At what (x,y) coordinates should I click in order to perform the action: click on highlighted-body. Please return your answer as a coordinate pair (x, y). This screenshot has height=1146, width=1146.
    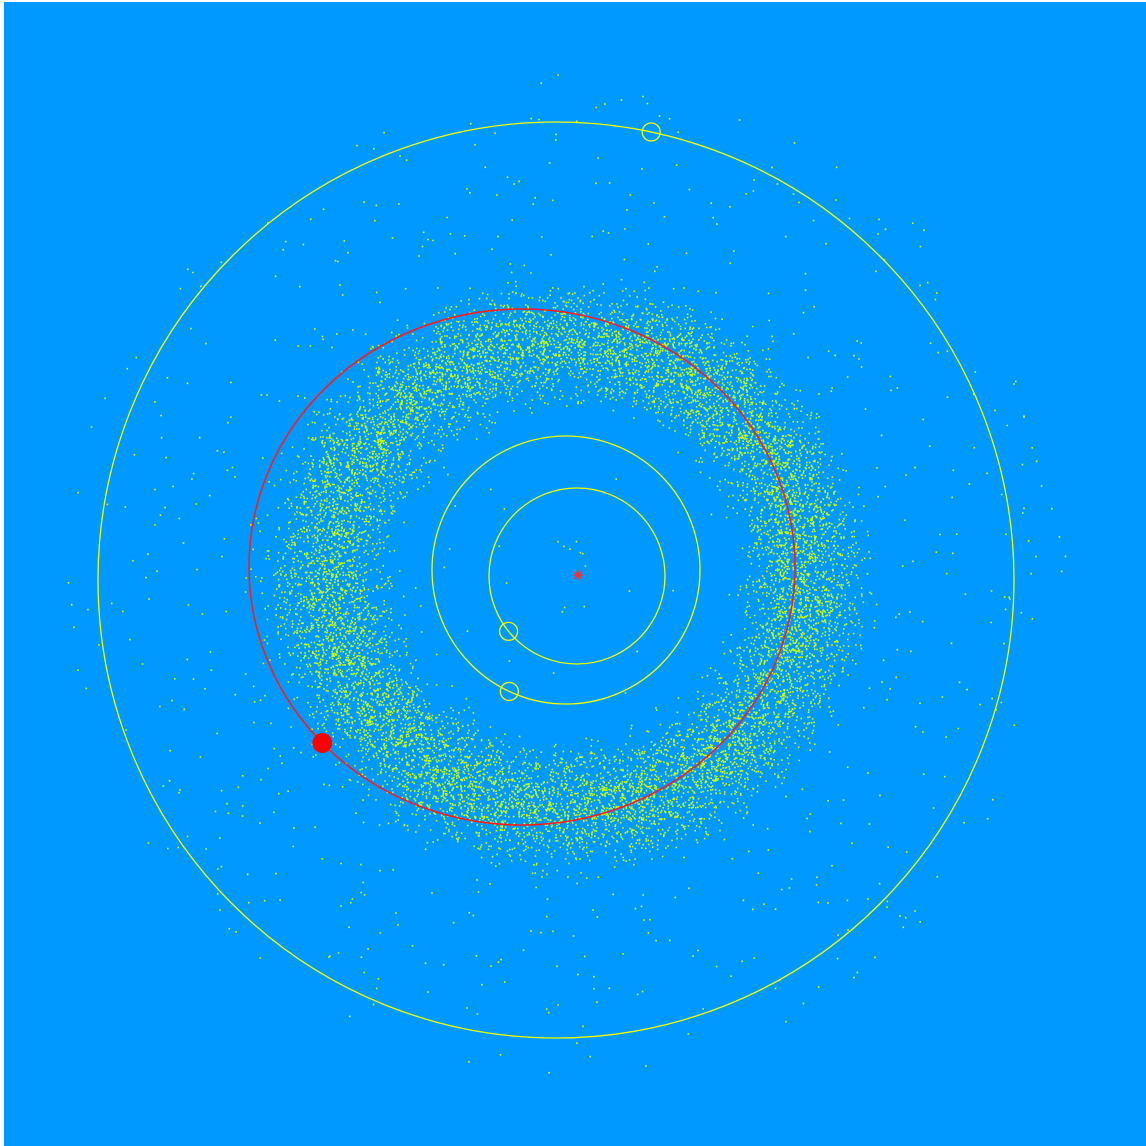
    Looking at the image, I should click on (322, 742).